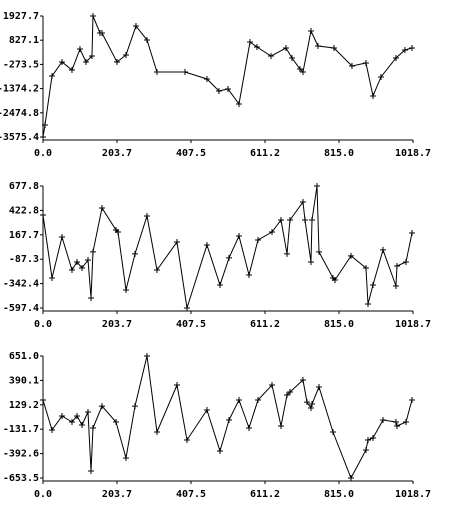  I want to click on y-tick-label: 677.8, so click(24, 186).